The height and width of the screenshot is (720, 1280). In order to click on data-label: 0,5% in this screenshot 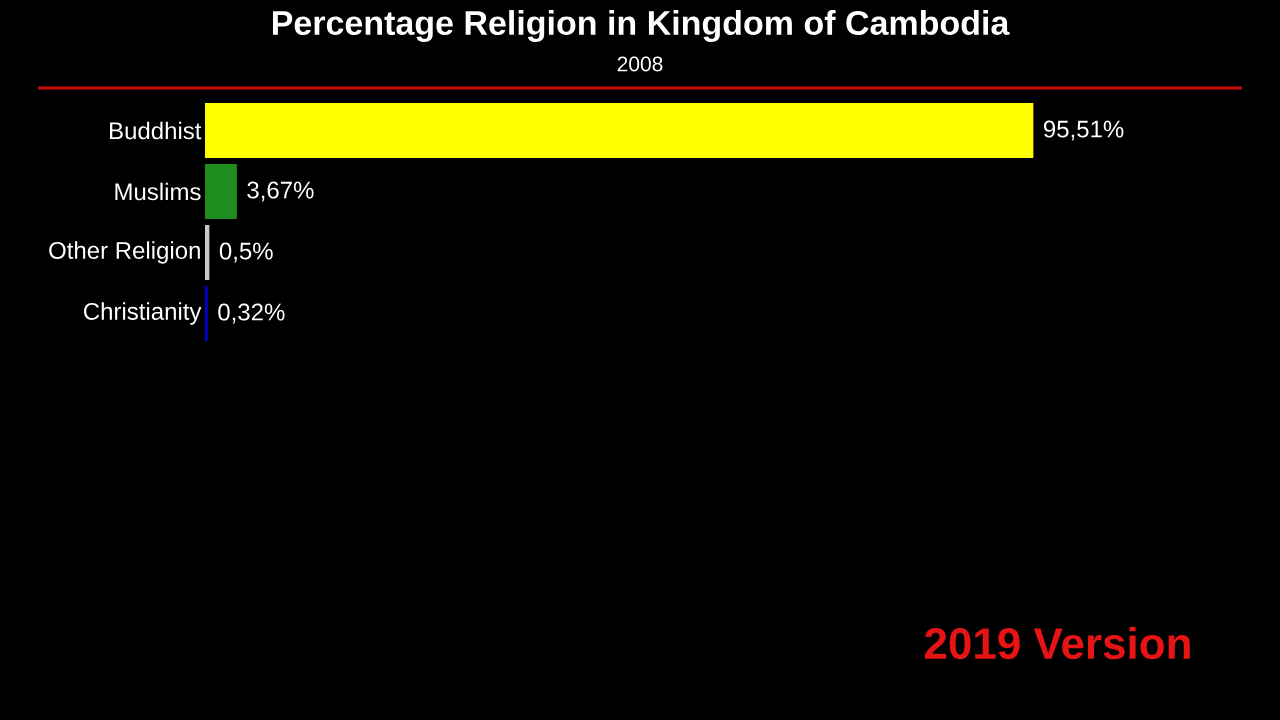, I will do `click(246, 252)`.